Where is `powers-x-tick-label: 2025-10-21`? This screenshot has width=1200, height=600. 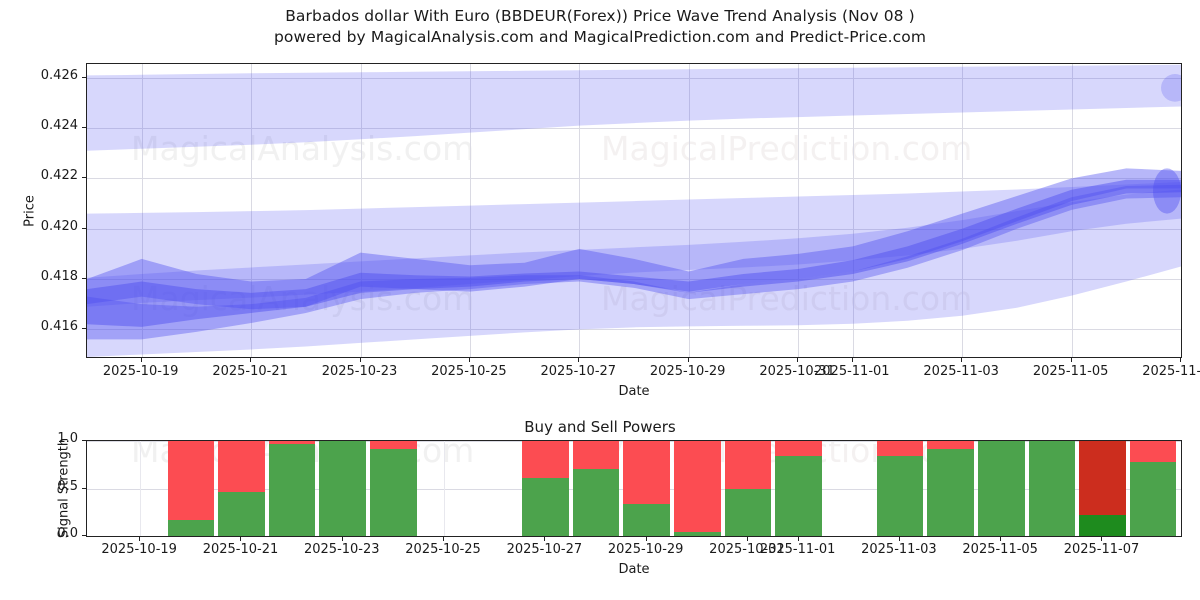
powers-x-tick-label: 2025-10-21 is located at coordinates (240, 549).